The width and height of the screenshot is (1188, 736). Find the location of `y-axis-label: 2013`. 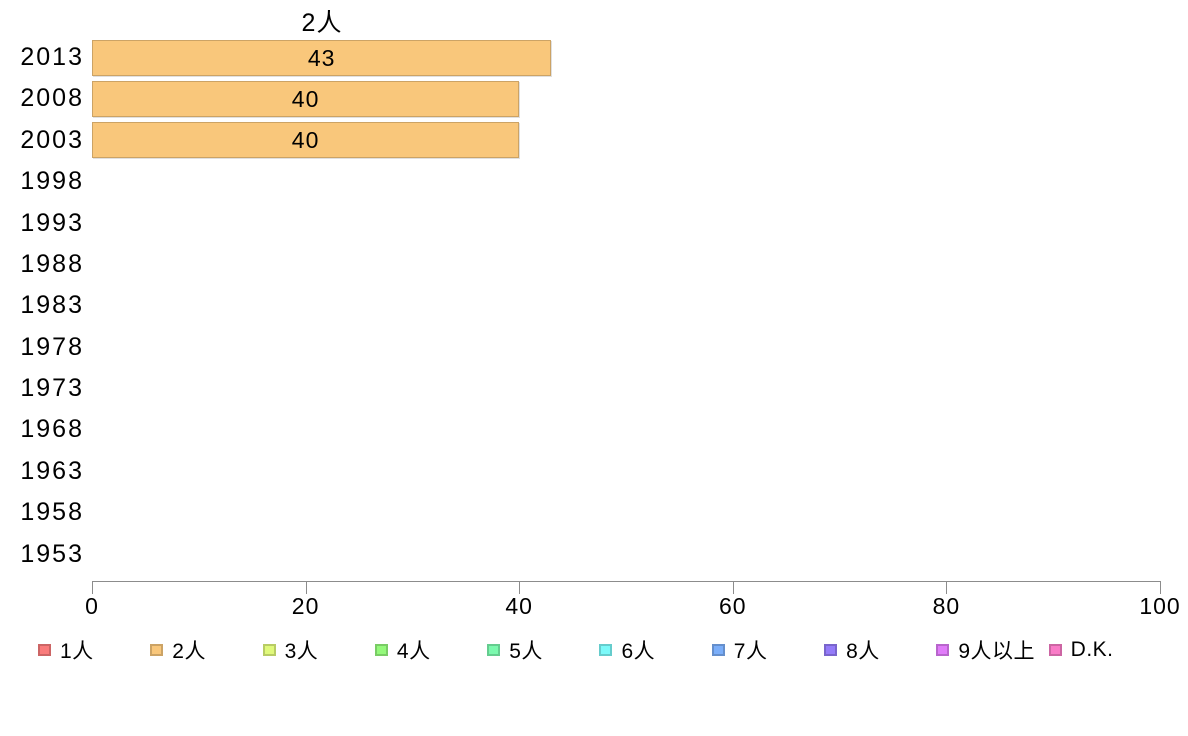

y-axis-label: 2013 is located at coordinates (52, 57).